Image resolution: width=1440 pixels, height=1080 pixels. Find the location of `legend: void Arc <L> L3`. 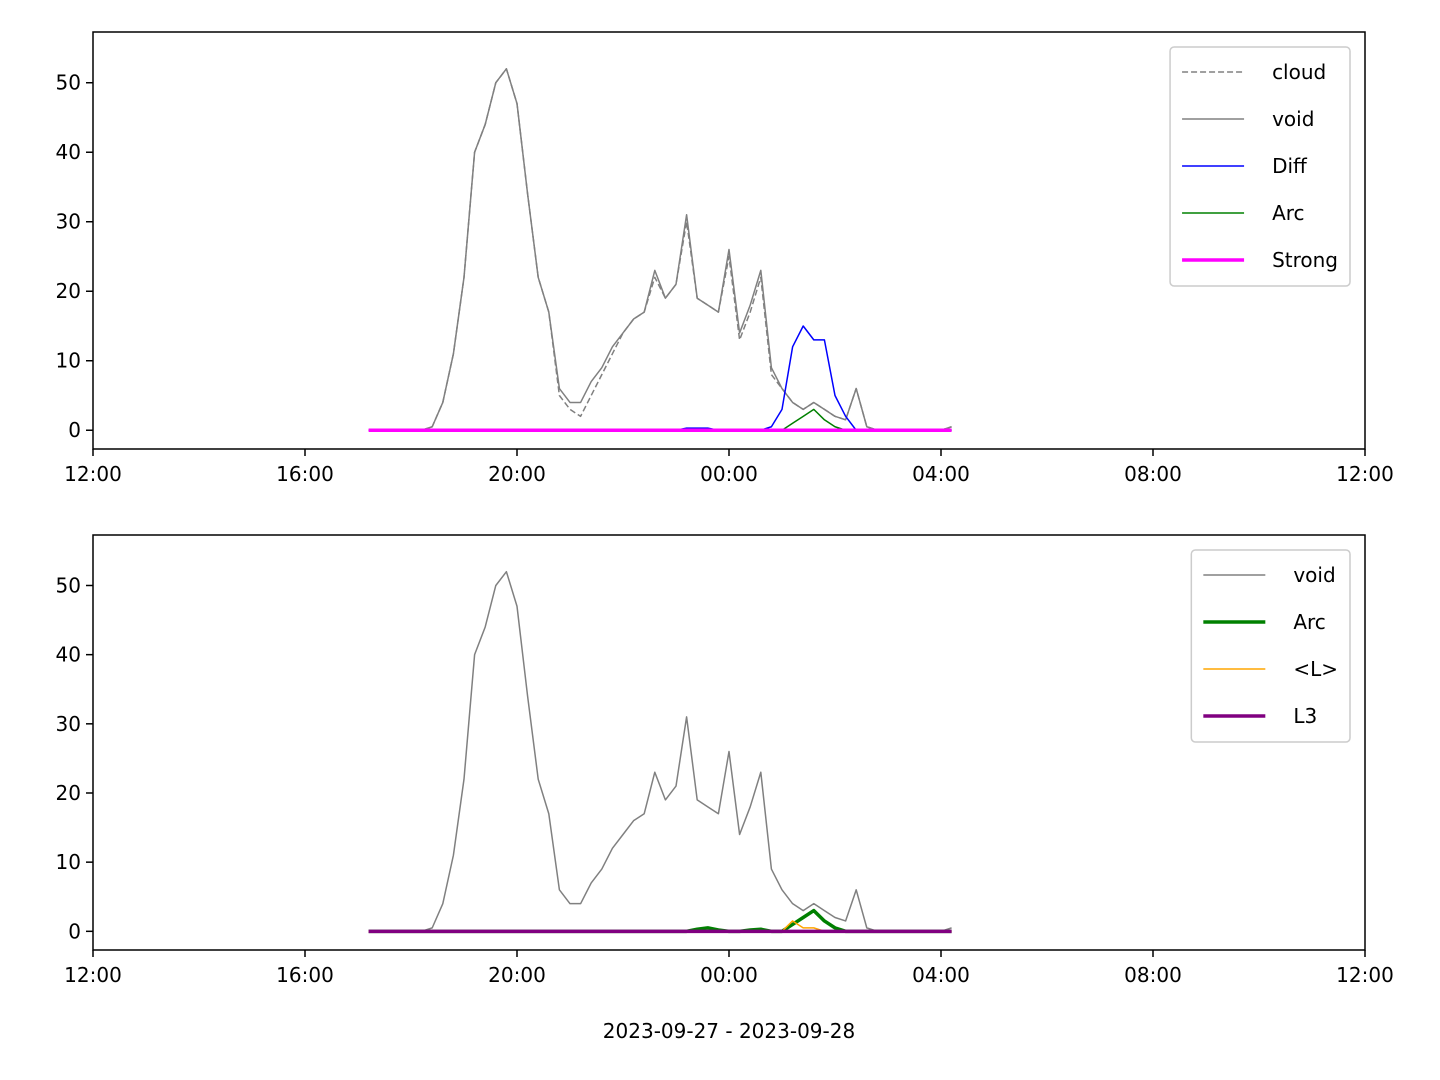

legend: void Arc <L> L3 is located at coordinates (1270, 646).